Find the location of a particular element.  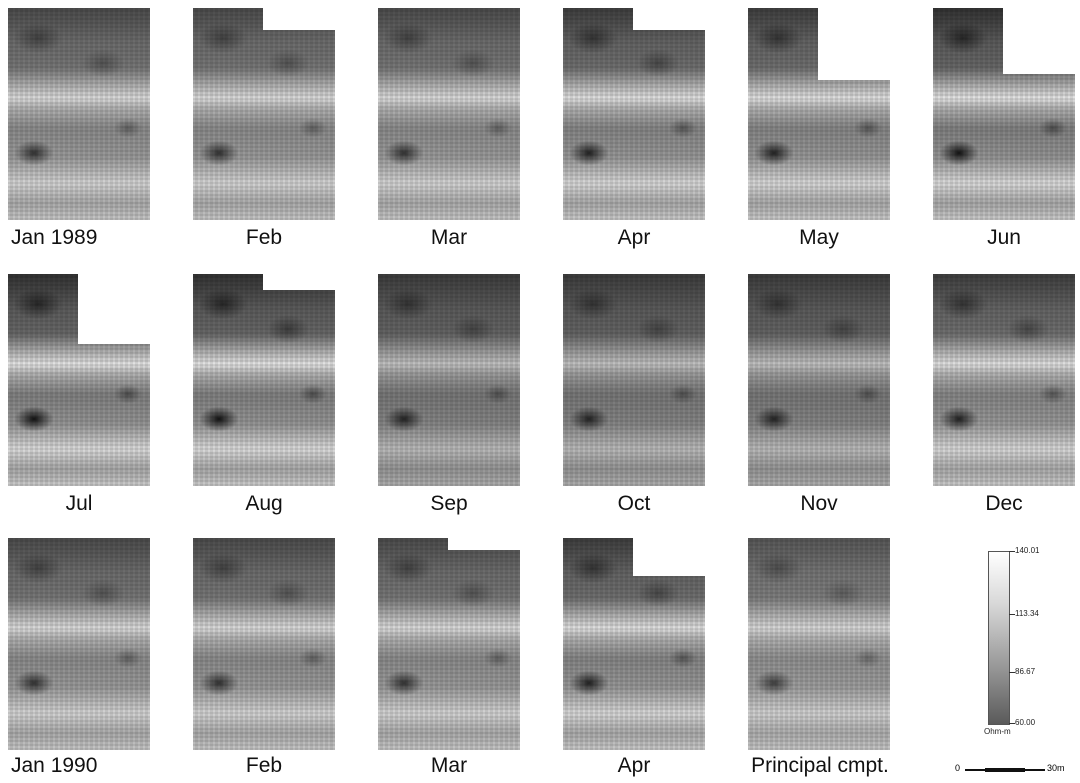

label-mar-1990: Mar is located at coordinates (449, 765).